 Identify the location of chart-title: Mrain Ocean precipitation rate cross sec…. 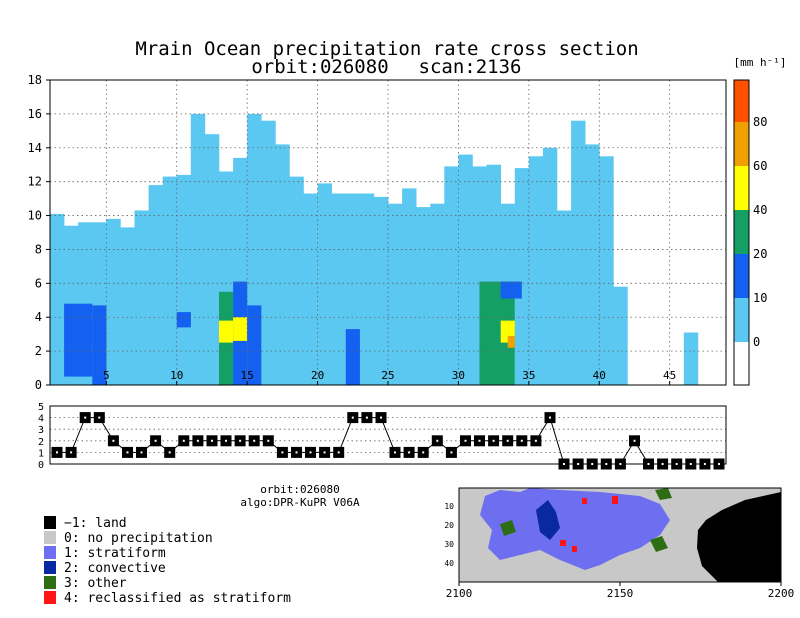
(386, 49).